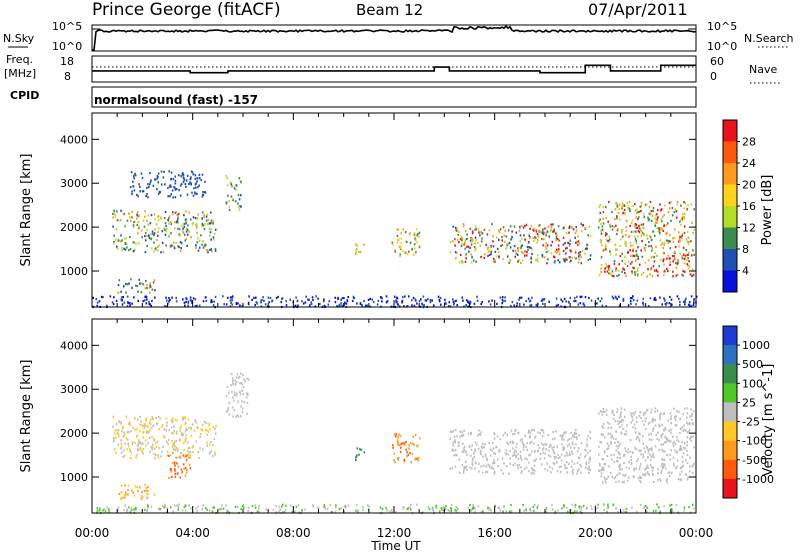 The image size is (800, 558). What do you see at coordinates (595, 533) in the screenshot?
I see `time-tick-label: 20:00` at bounding box center [595, 533].